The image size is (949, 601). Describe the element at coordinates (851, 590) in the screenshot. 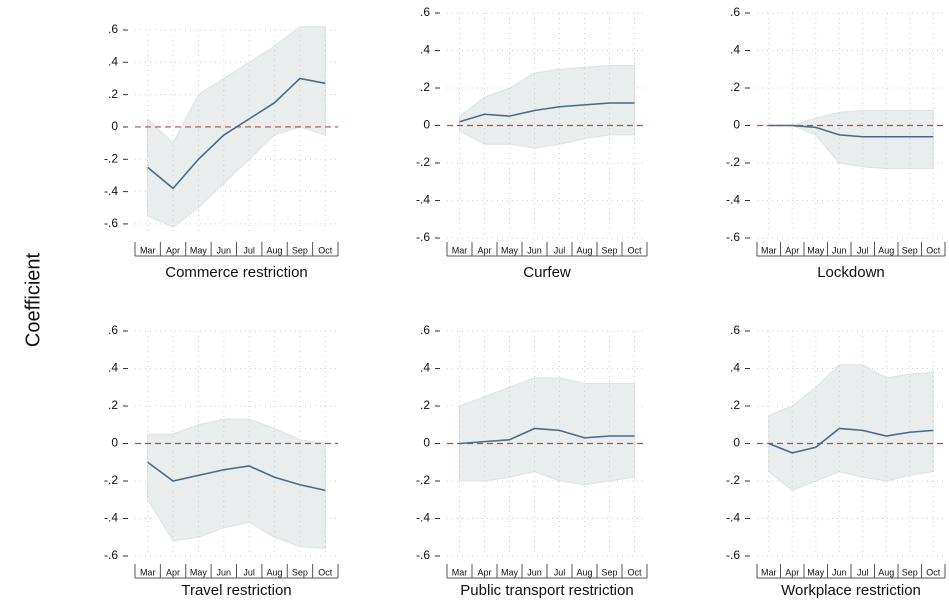

I see `panel-title: Workplace restriction` at that location.